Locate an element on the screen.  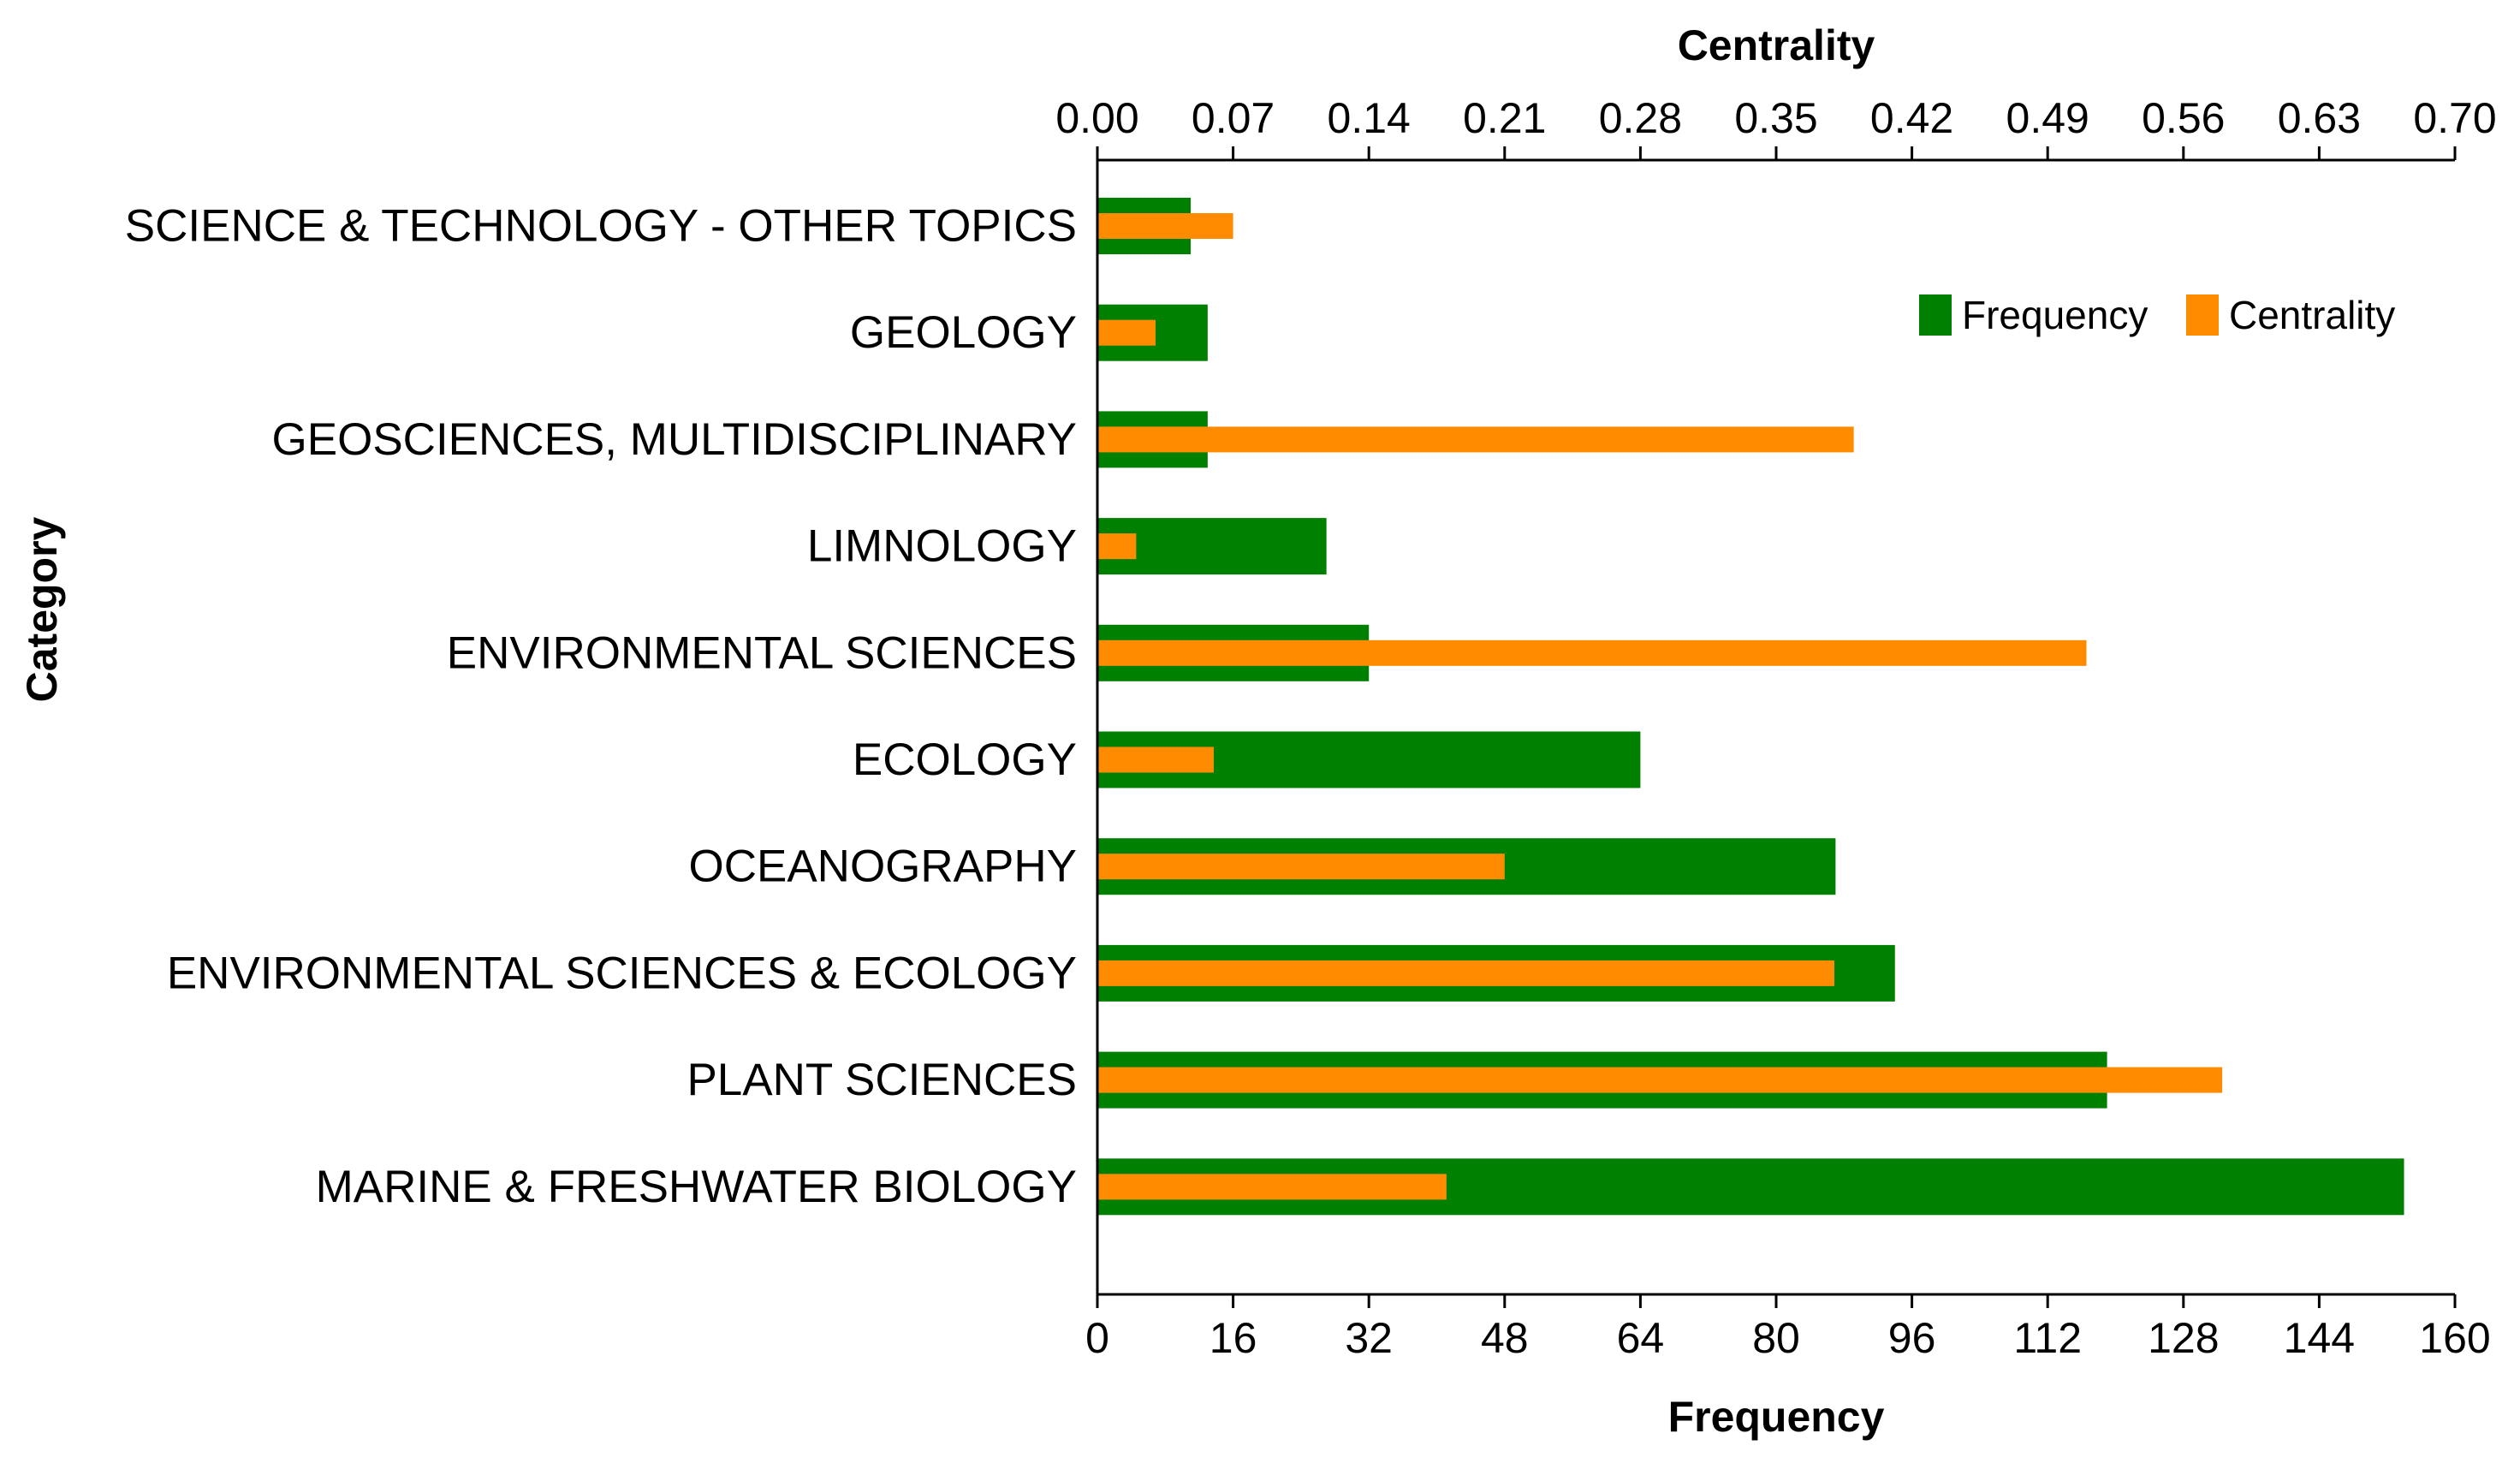
category-label: ENVIRONMENTAL SCIENCES is located at coordinates (762, 653).